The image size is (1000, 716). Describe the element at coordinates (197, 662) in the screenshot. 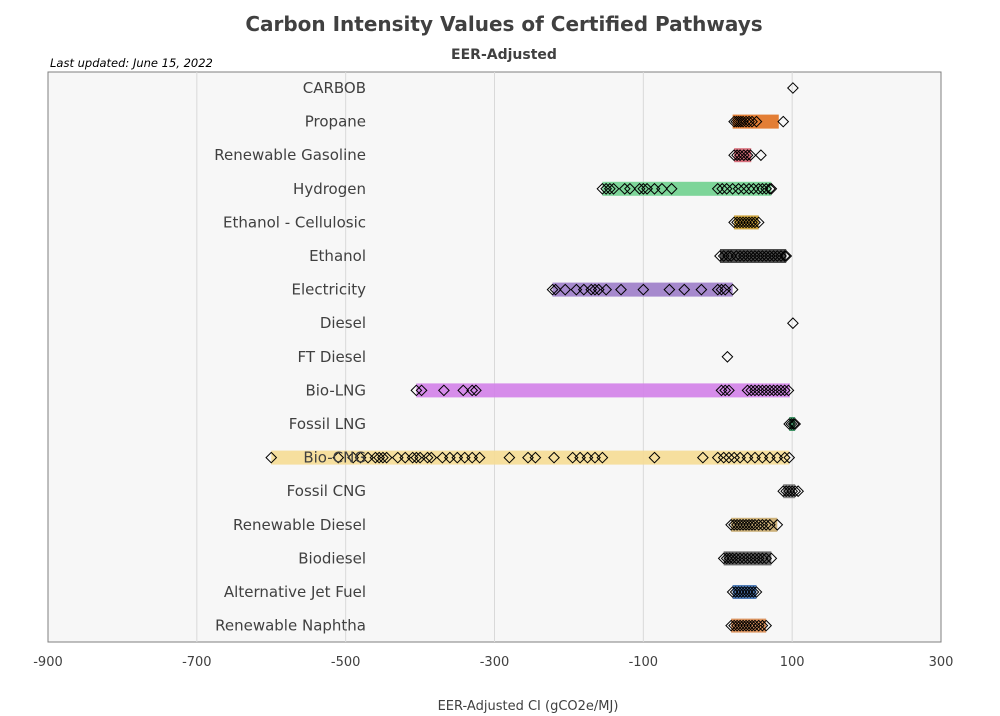

I see `x-tick-label: -700` at that location.